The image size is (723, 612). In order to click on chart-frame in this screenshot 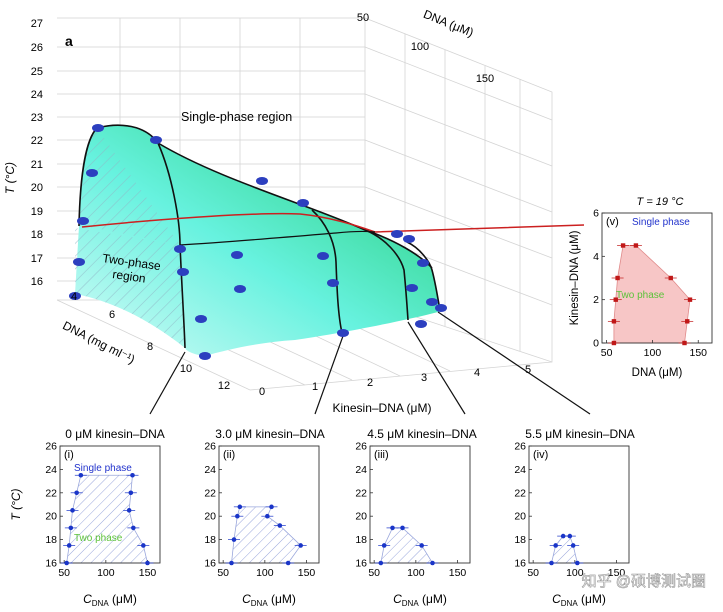, I will do `click(420, 504)`.